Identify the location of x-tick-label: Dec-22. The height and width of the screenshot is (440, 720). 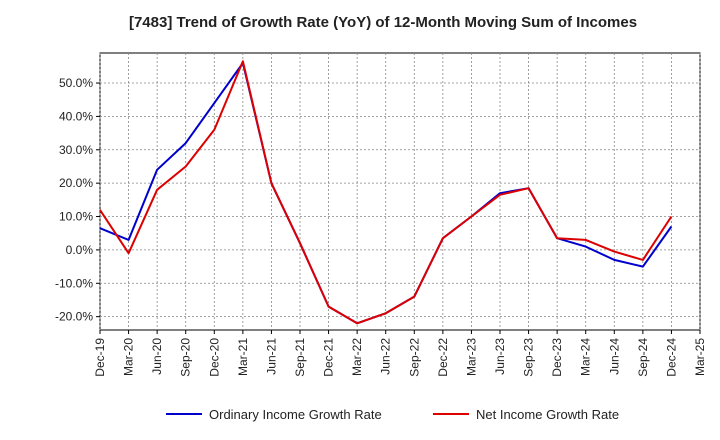
(443, 357).